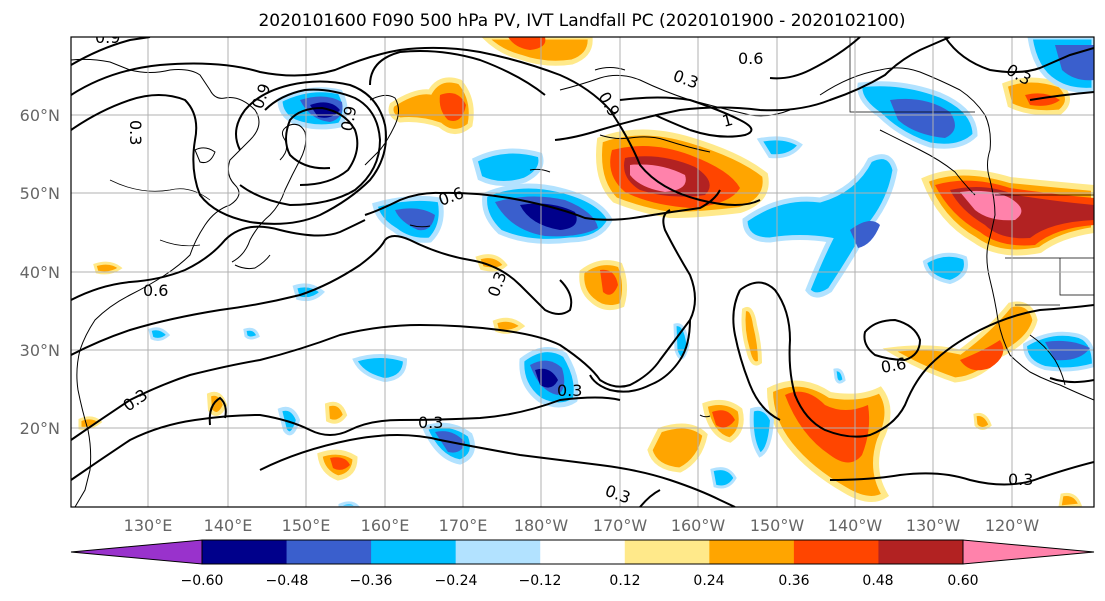 This screenshot has width=1105, height=601. I want to click on colorbar-min-extension, so click(136, 552).